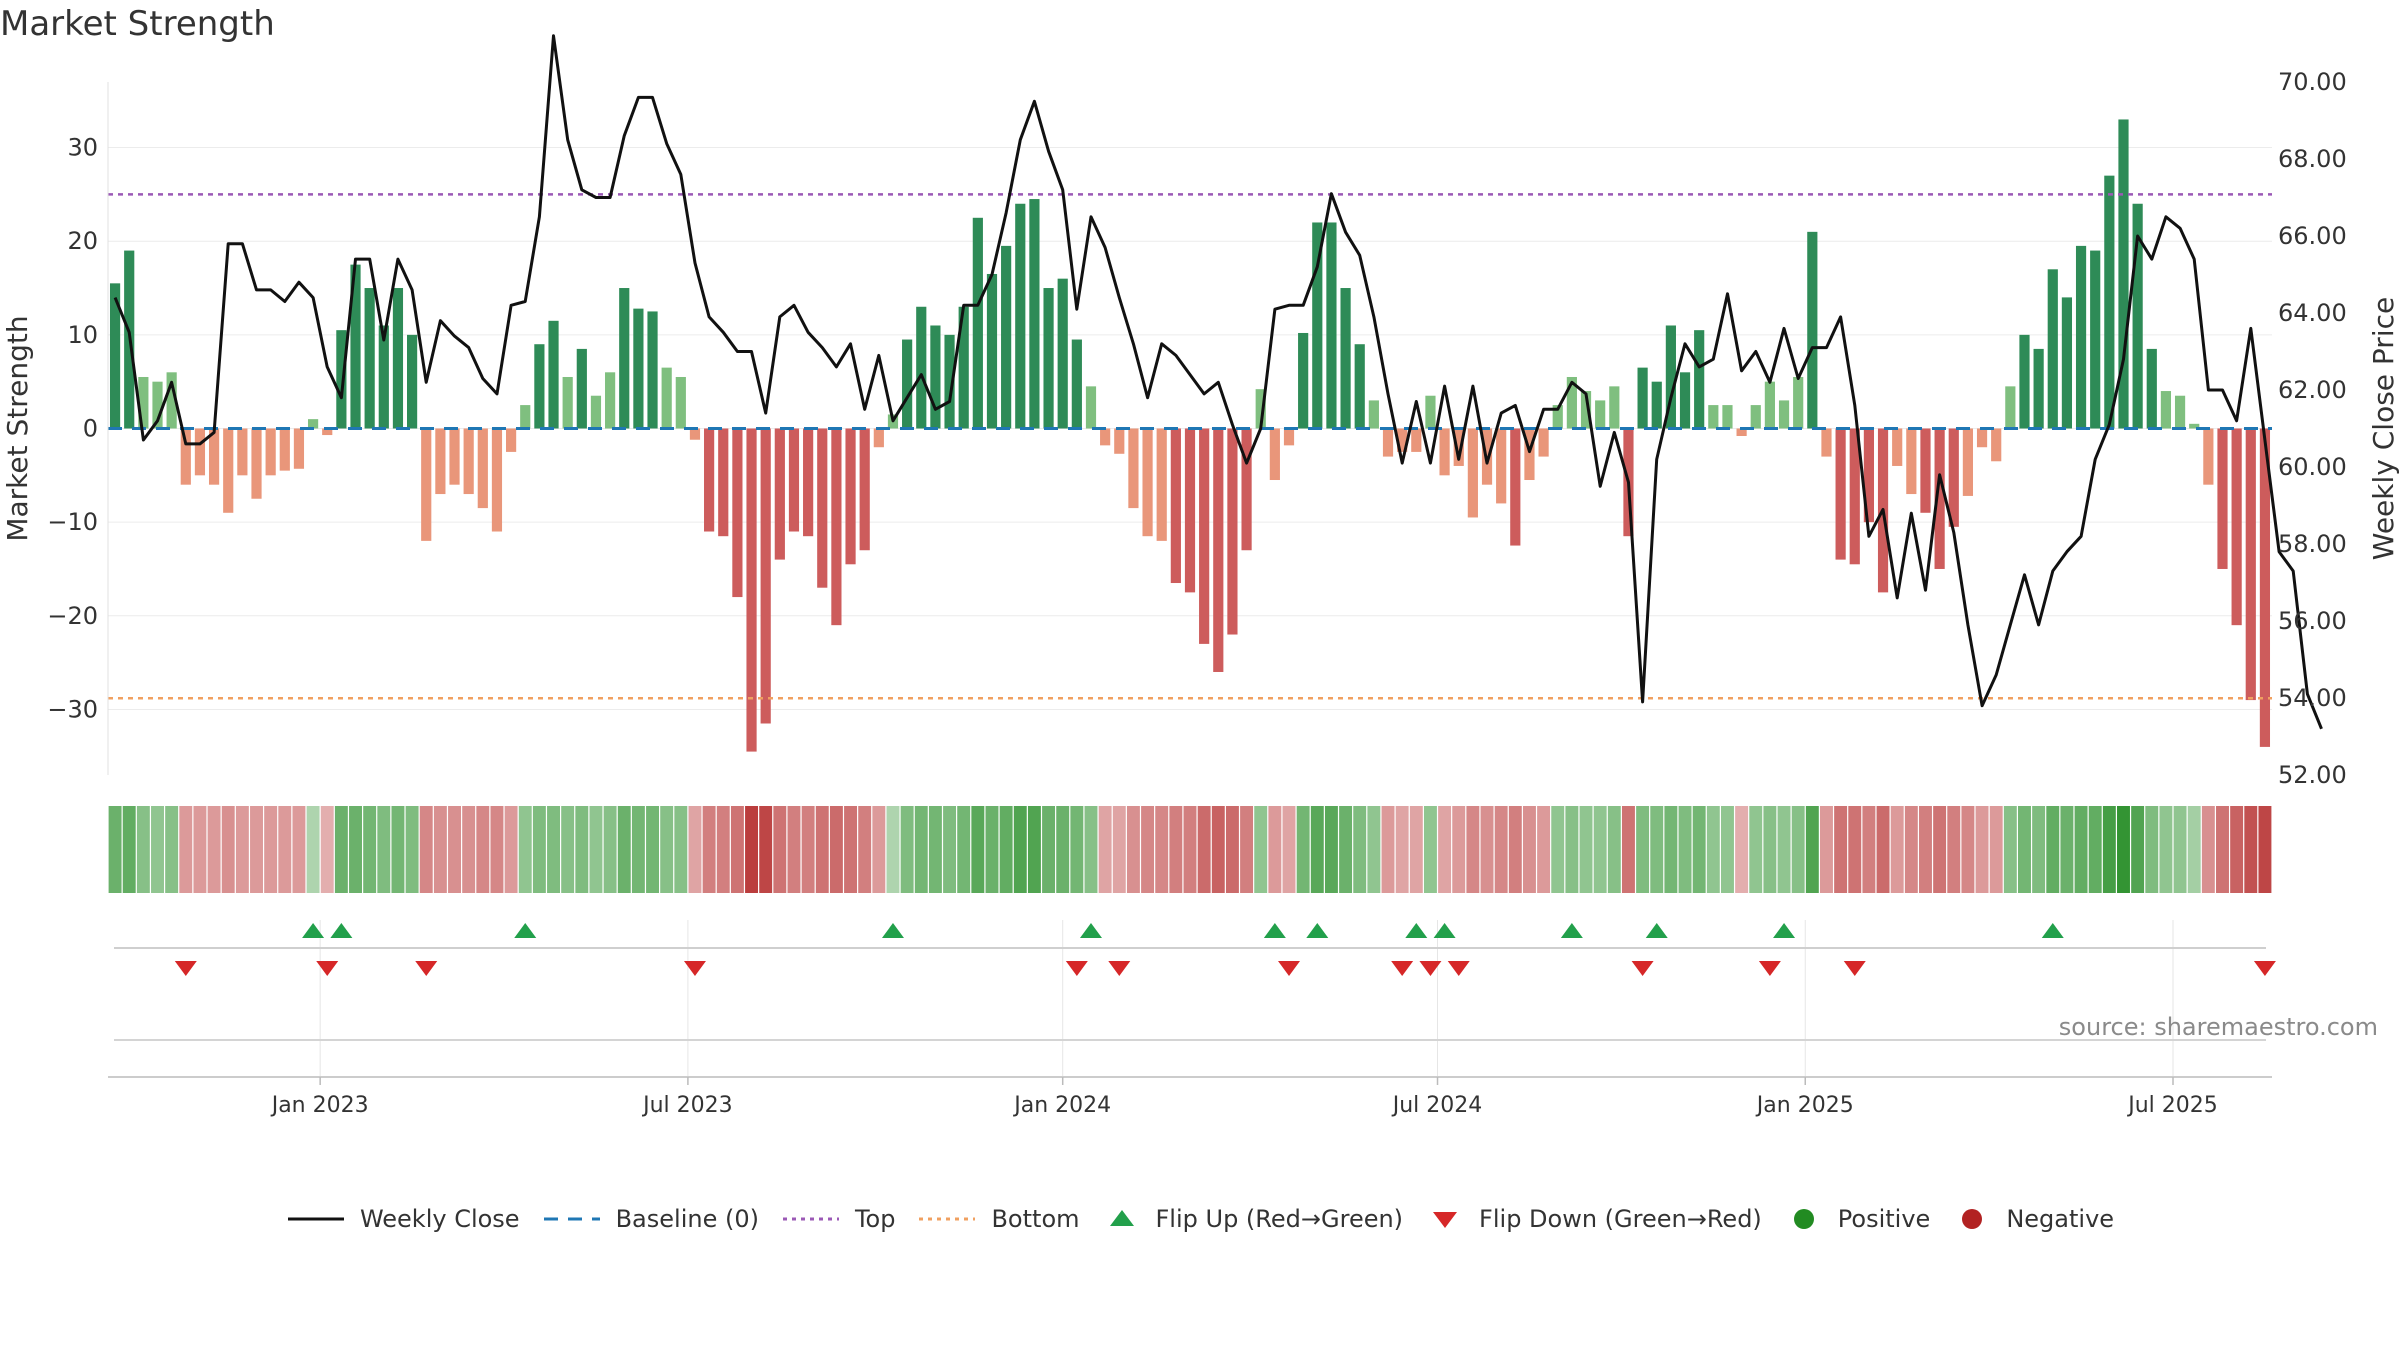 This screenshot has width=2400, height=1350. What do you see at coordinates (875, 1219) in the screenshot?
I see `legend-top-label: Top` at bounding box center [875, 1219].